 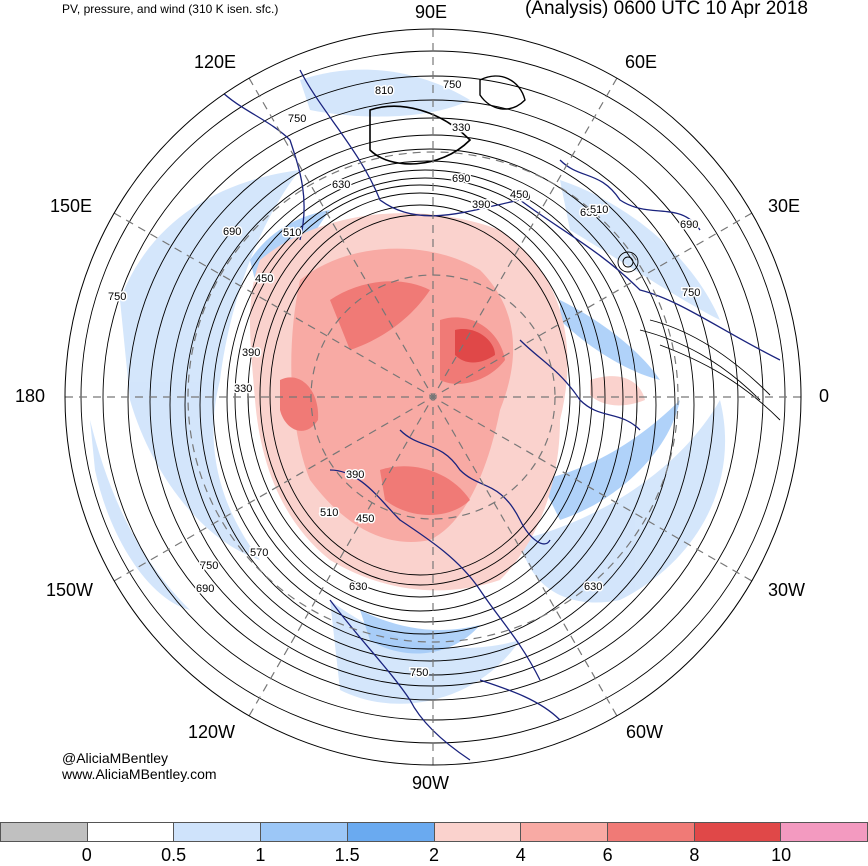 I want to click on lon-label-120w: 120W, so click(x=212, y=732).